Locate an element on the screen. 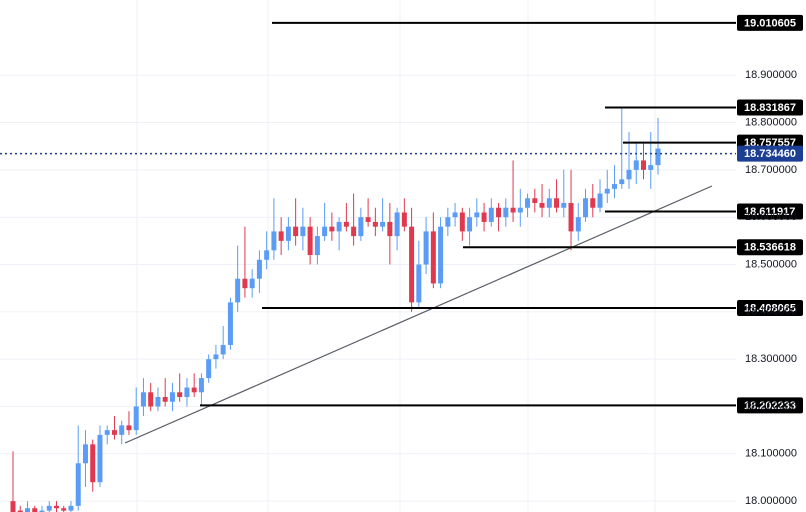 Image resolution: width=806 pixels, height=512 pixels. y-tick-label: 18.400000 is located at coordinates (771, 312).